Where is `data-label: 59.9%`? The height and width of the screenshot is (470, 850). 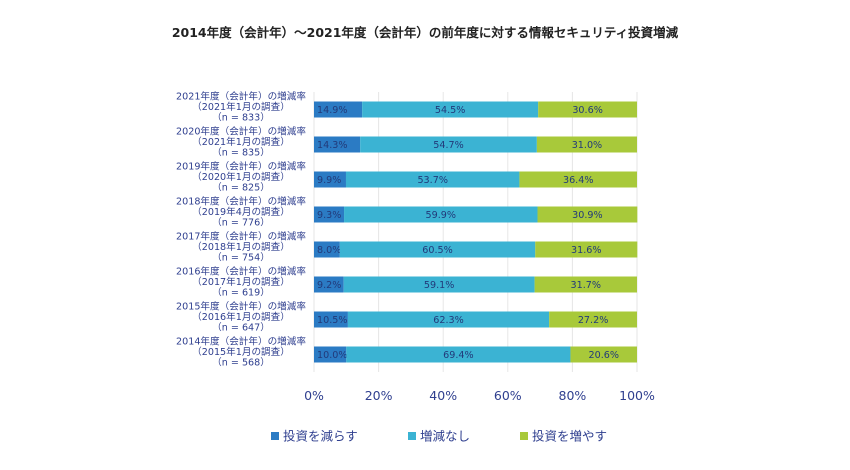 data-label: 59.9% is located at coordinates (441, 215).